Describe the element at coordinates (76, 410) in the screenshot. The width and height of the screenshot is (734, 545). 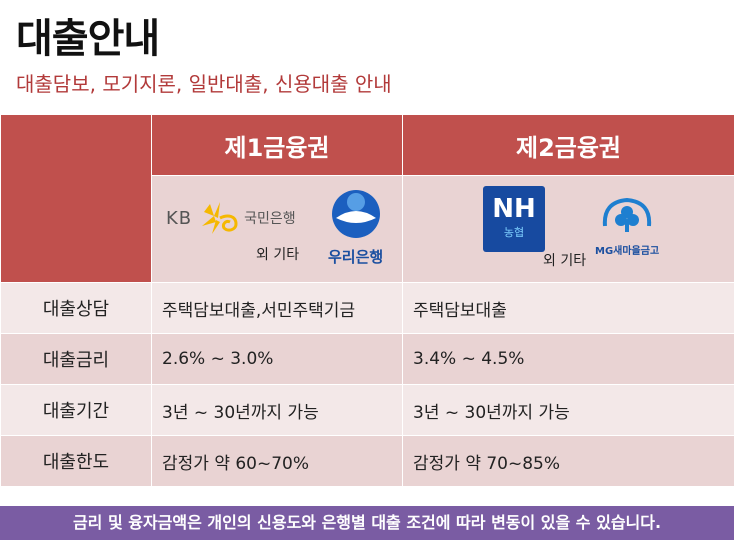
I see `row-label: 대출기간` at that location.